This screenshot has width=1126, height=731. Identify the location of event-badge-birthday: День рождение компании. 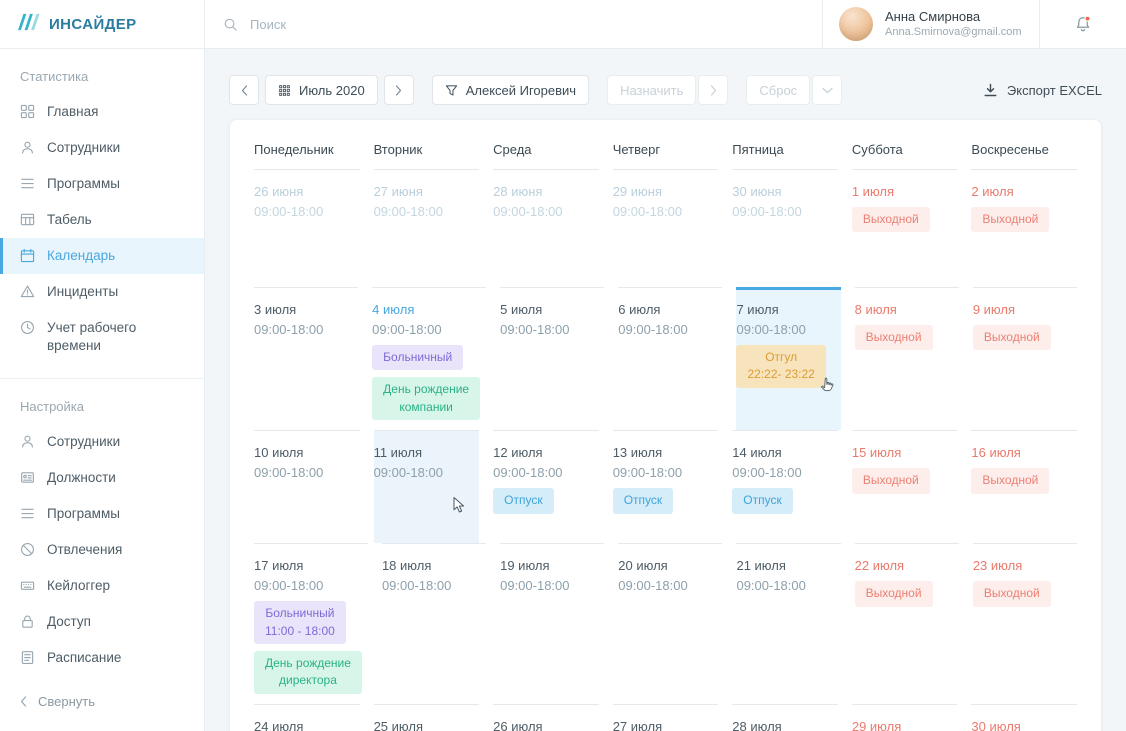
(426, 399).